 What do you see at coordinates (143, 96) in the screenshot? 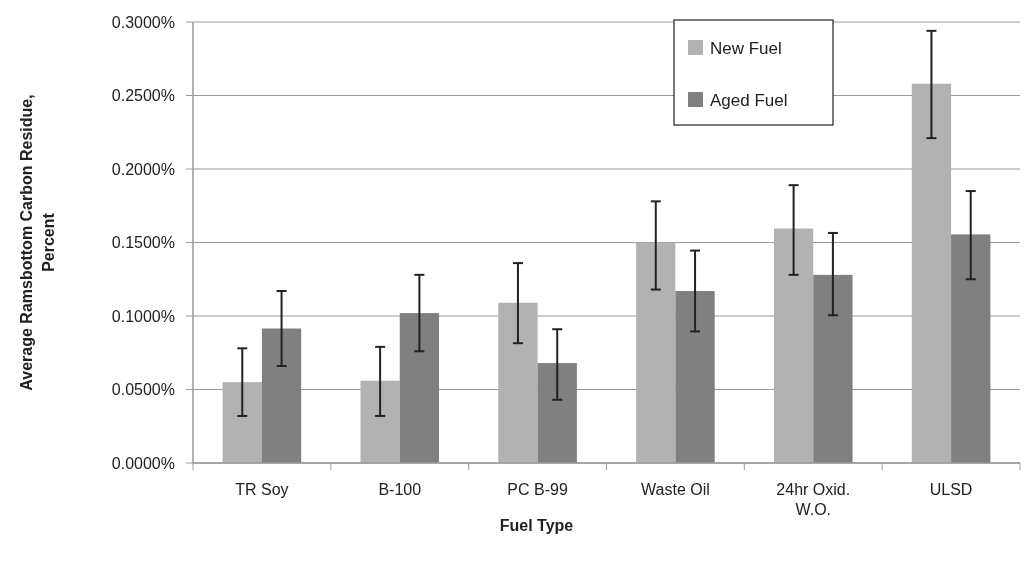
I see `y-tick-label: 0.2500%` at bounding box center [143, 96].